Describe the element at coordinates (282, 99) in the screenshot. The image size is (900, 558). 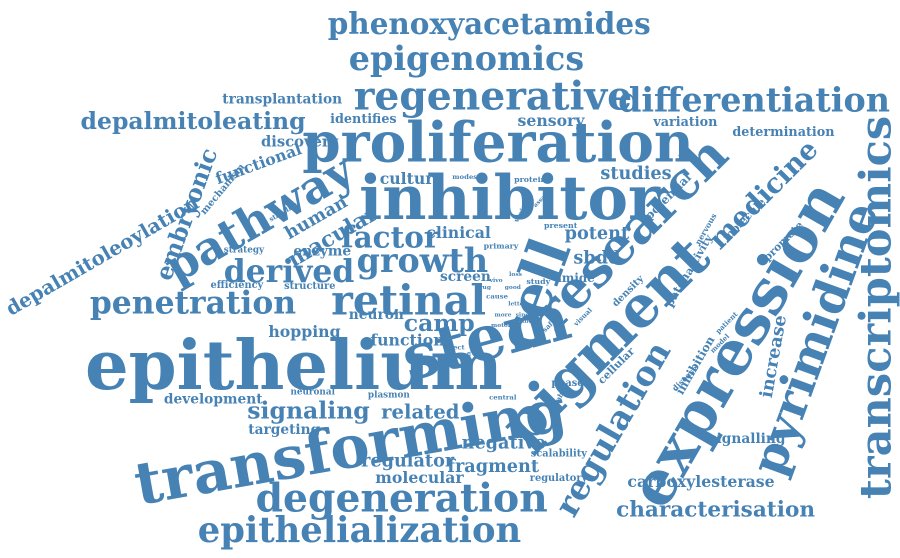
I see `word-transplantation: transplantation` at that location.